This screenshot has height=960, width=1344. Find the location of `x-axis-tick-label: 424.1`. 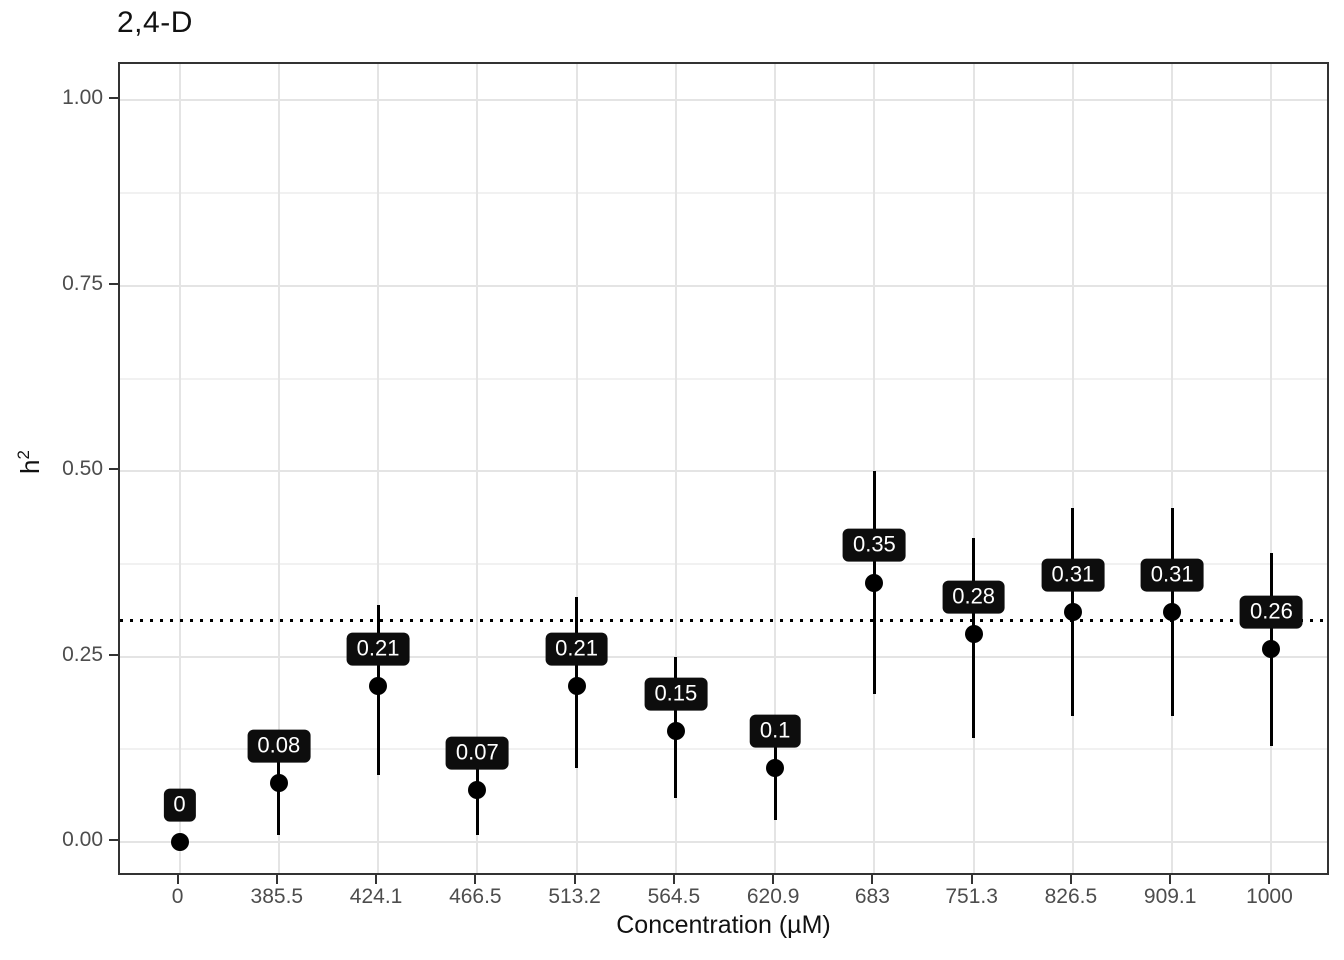

x-axis-tick-label: 424.1 is located at coordinates (376, 896).